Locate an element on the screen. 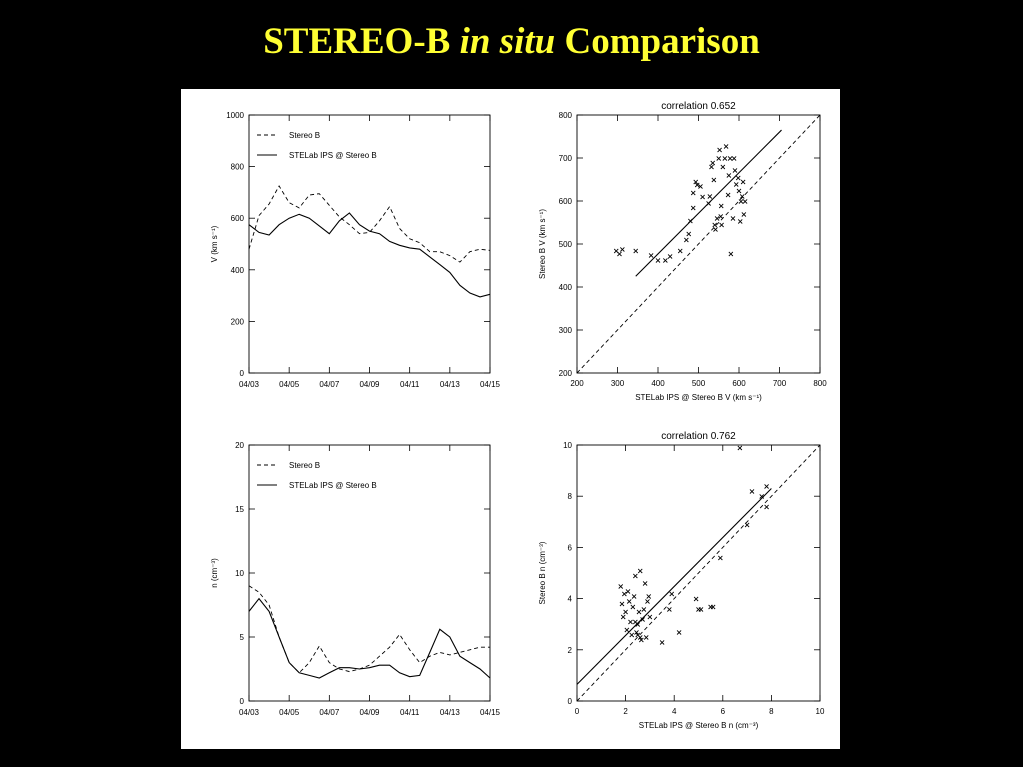 The image size is (1023, 767). y-tick-label: 5 is located at coordinates (242, 637).